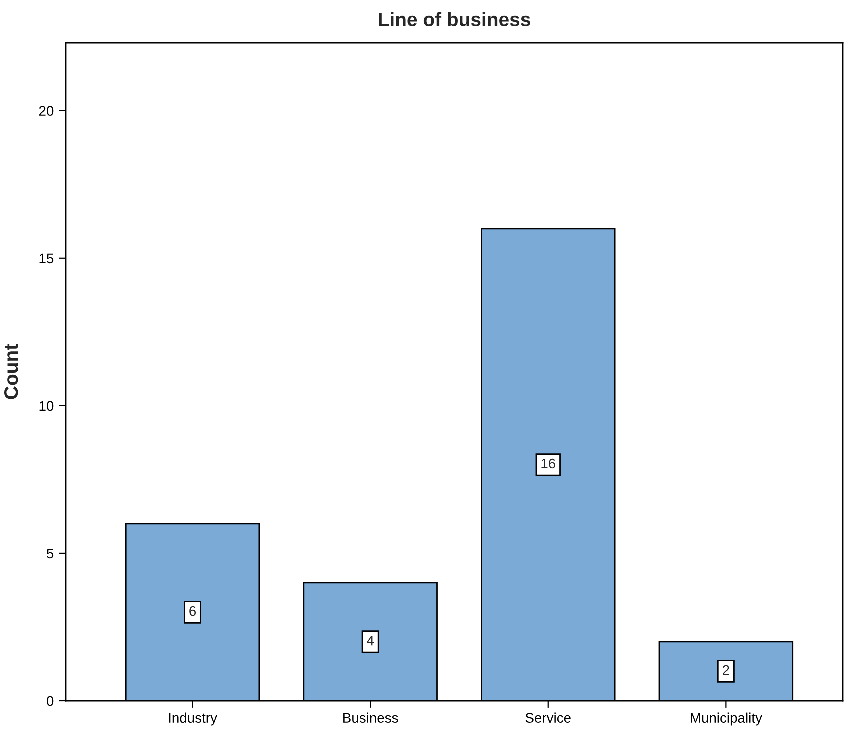 The image size is (844, 733). I want to click on data-label: 2, so click(726, 670).